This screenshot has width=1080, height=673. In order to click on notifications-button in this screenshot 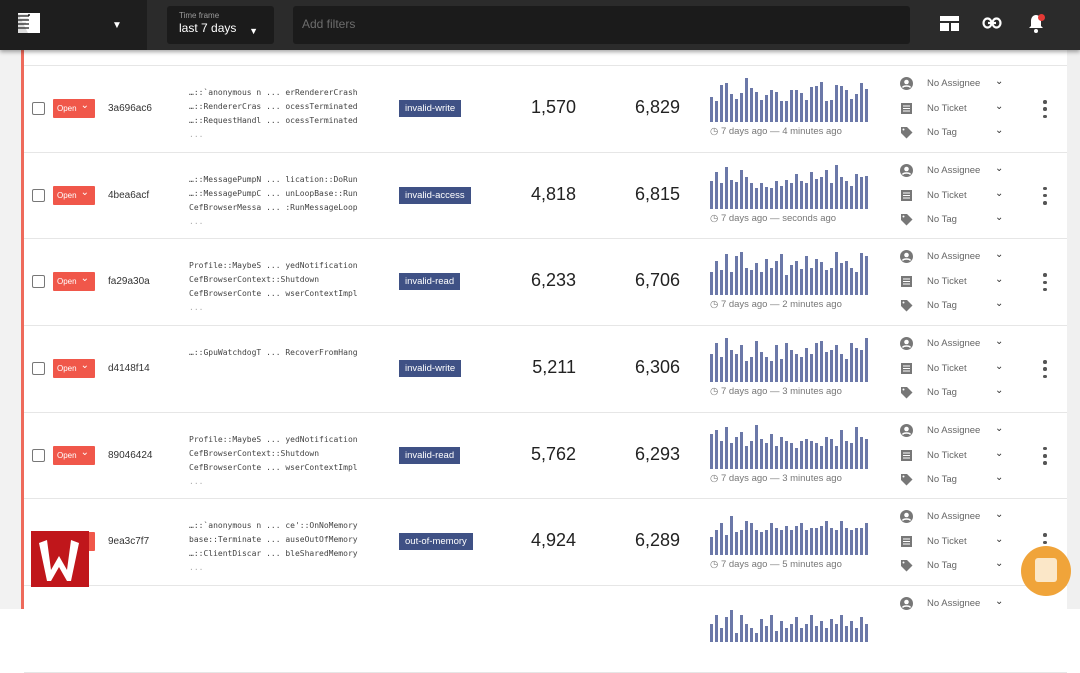, I will do `click(1037, 24)`.